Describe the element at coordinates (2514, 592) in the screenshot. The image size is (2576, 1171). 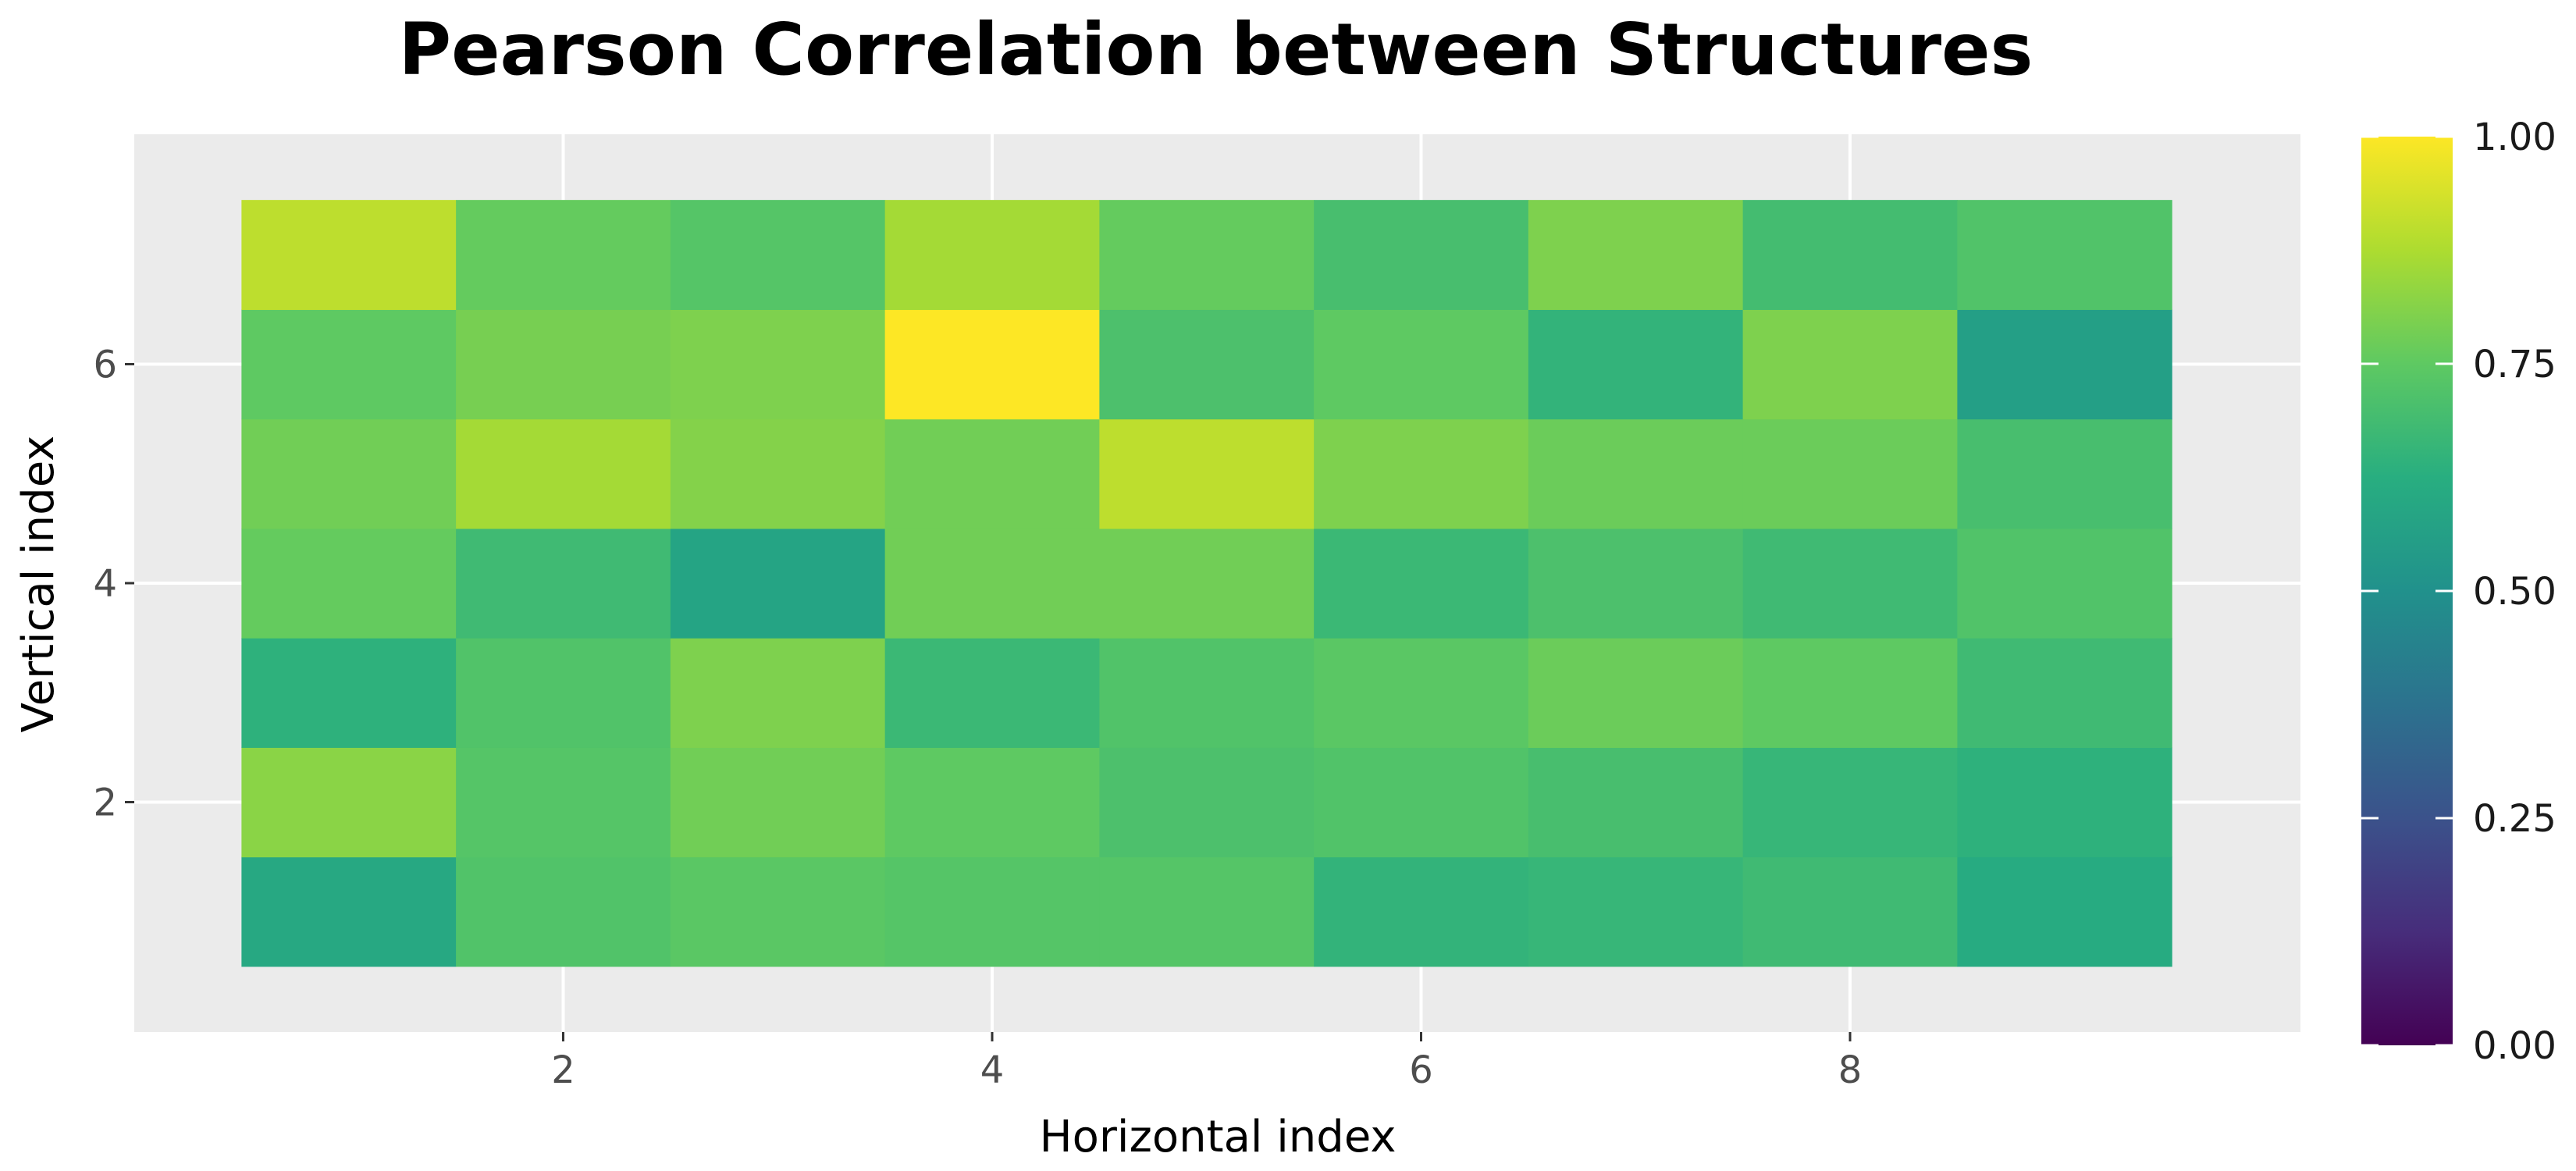
I see `colorbar-tick-label: 0.50` at that location.